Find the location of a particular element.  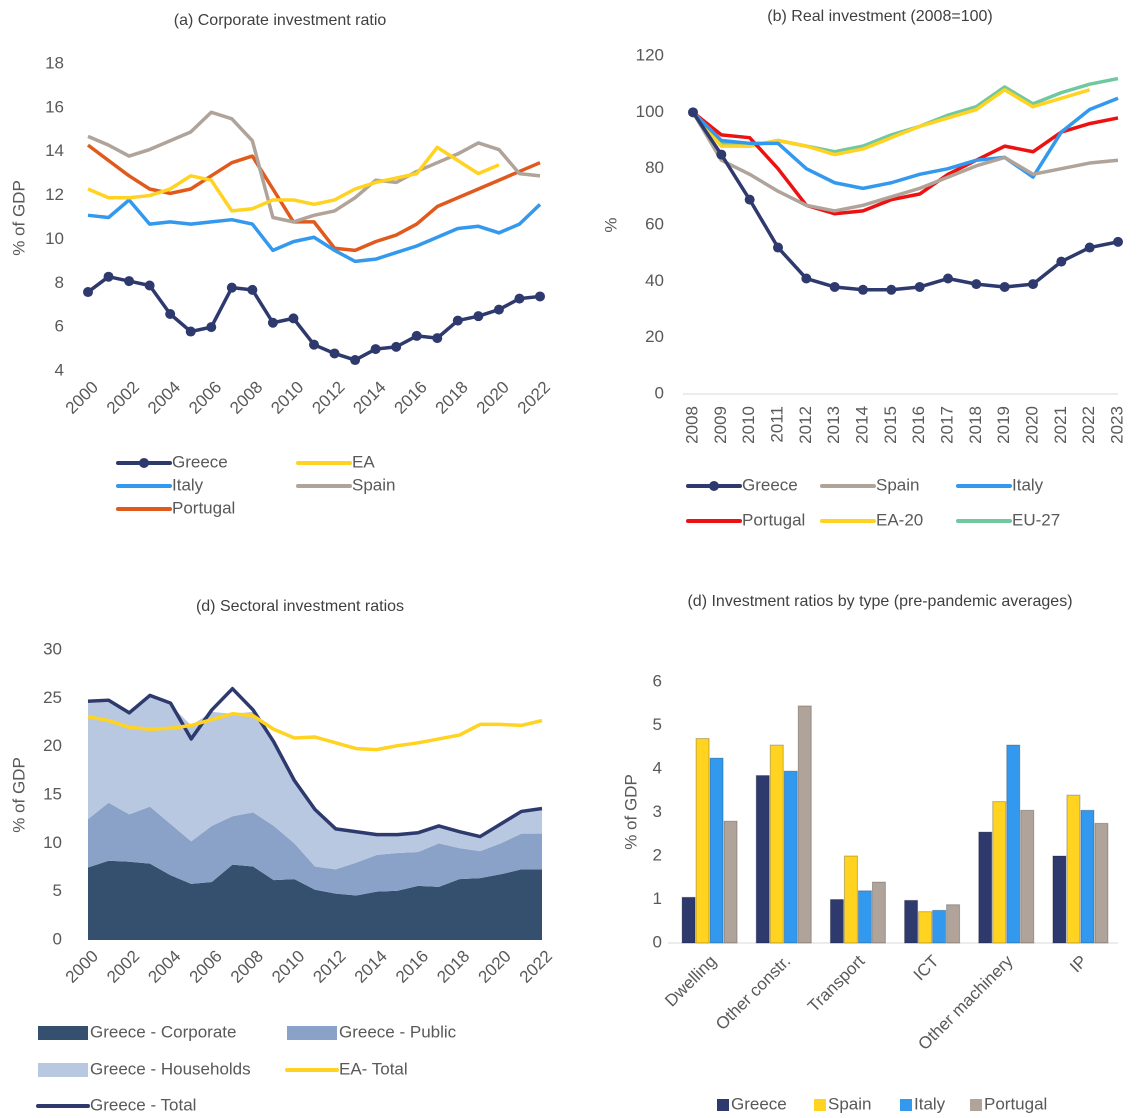

x-tick-label: 2002 is located at coordinates (123, 398).